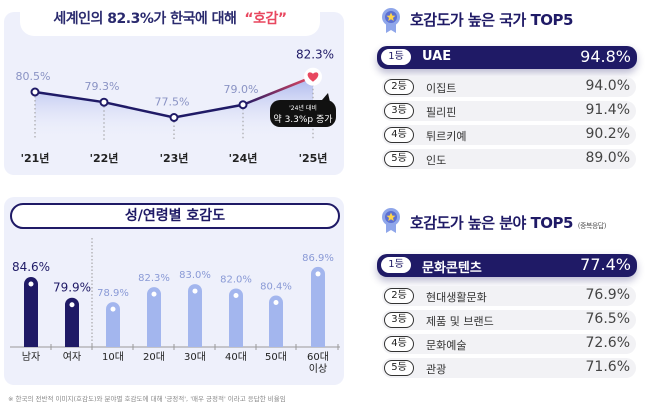 This screenshot has width=650, height=410. I want to click on rank-row: 1등 문화콘텐츠 77.4%, so click(507, 265).